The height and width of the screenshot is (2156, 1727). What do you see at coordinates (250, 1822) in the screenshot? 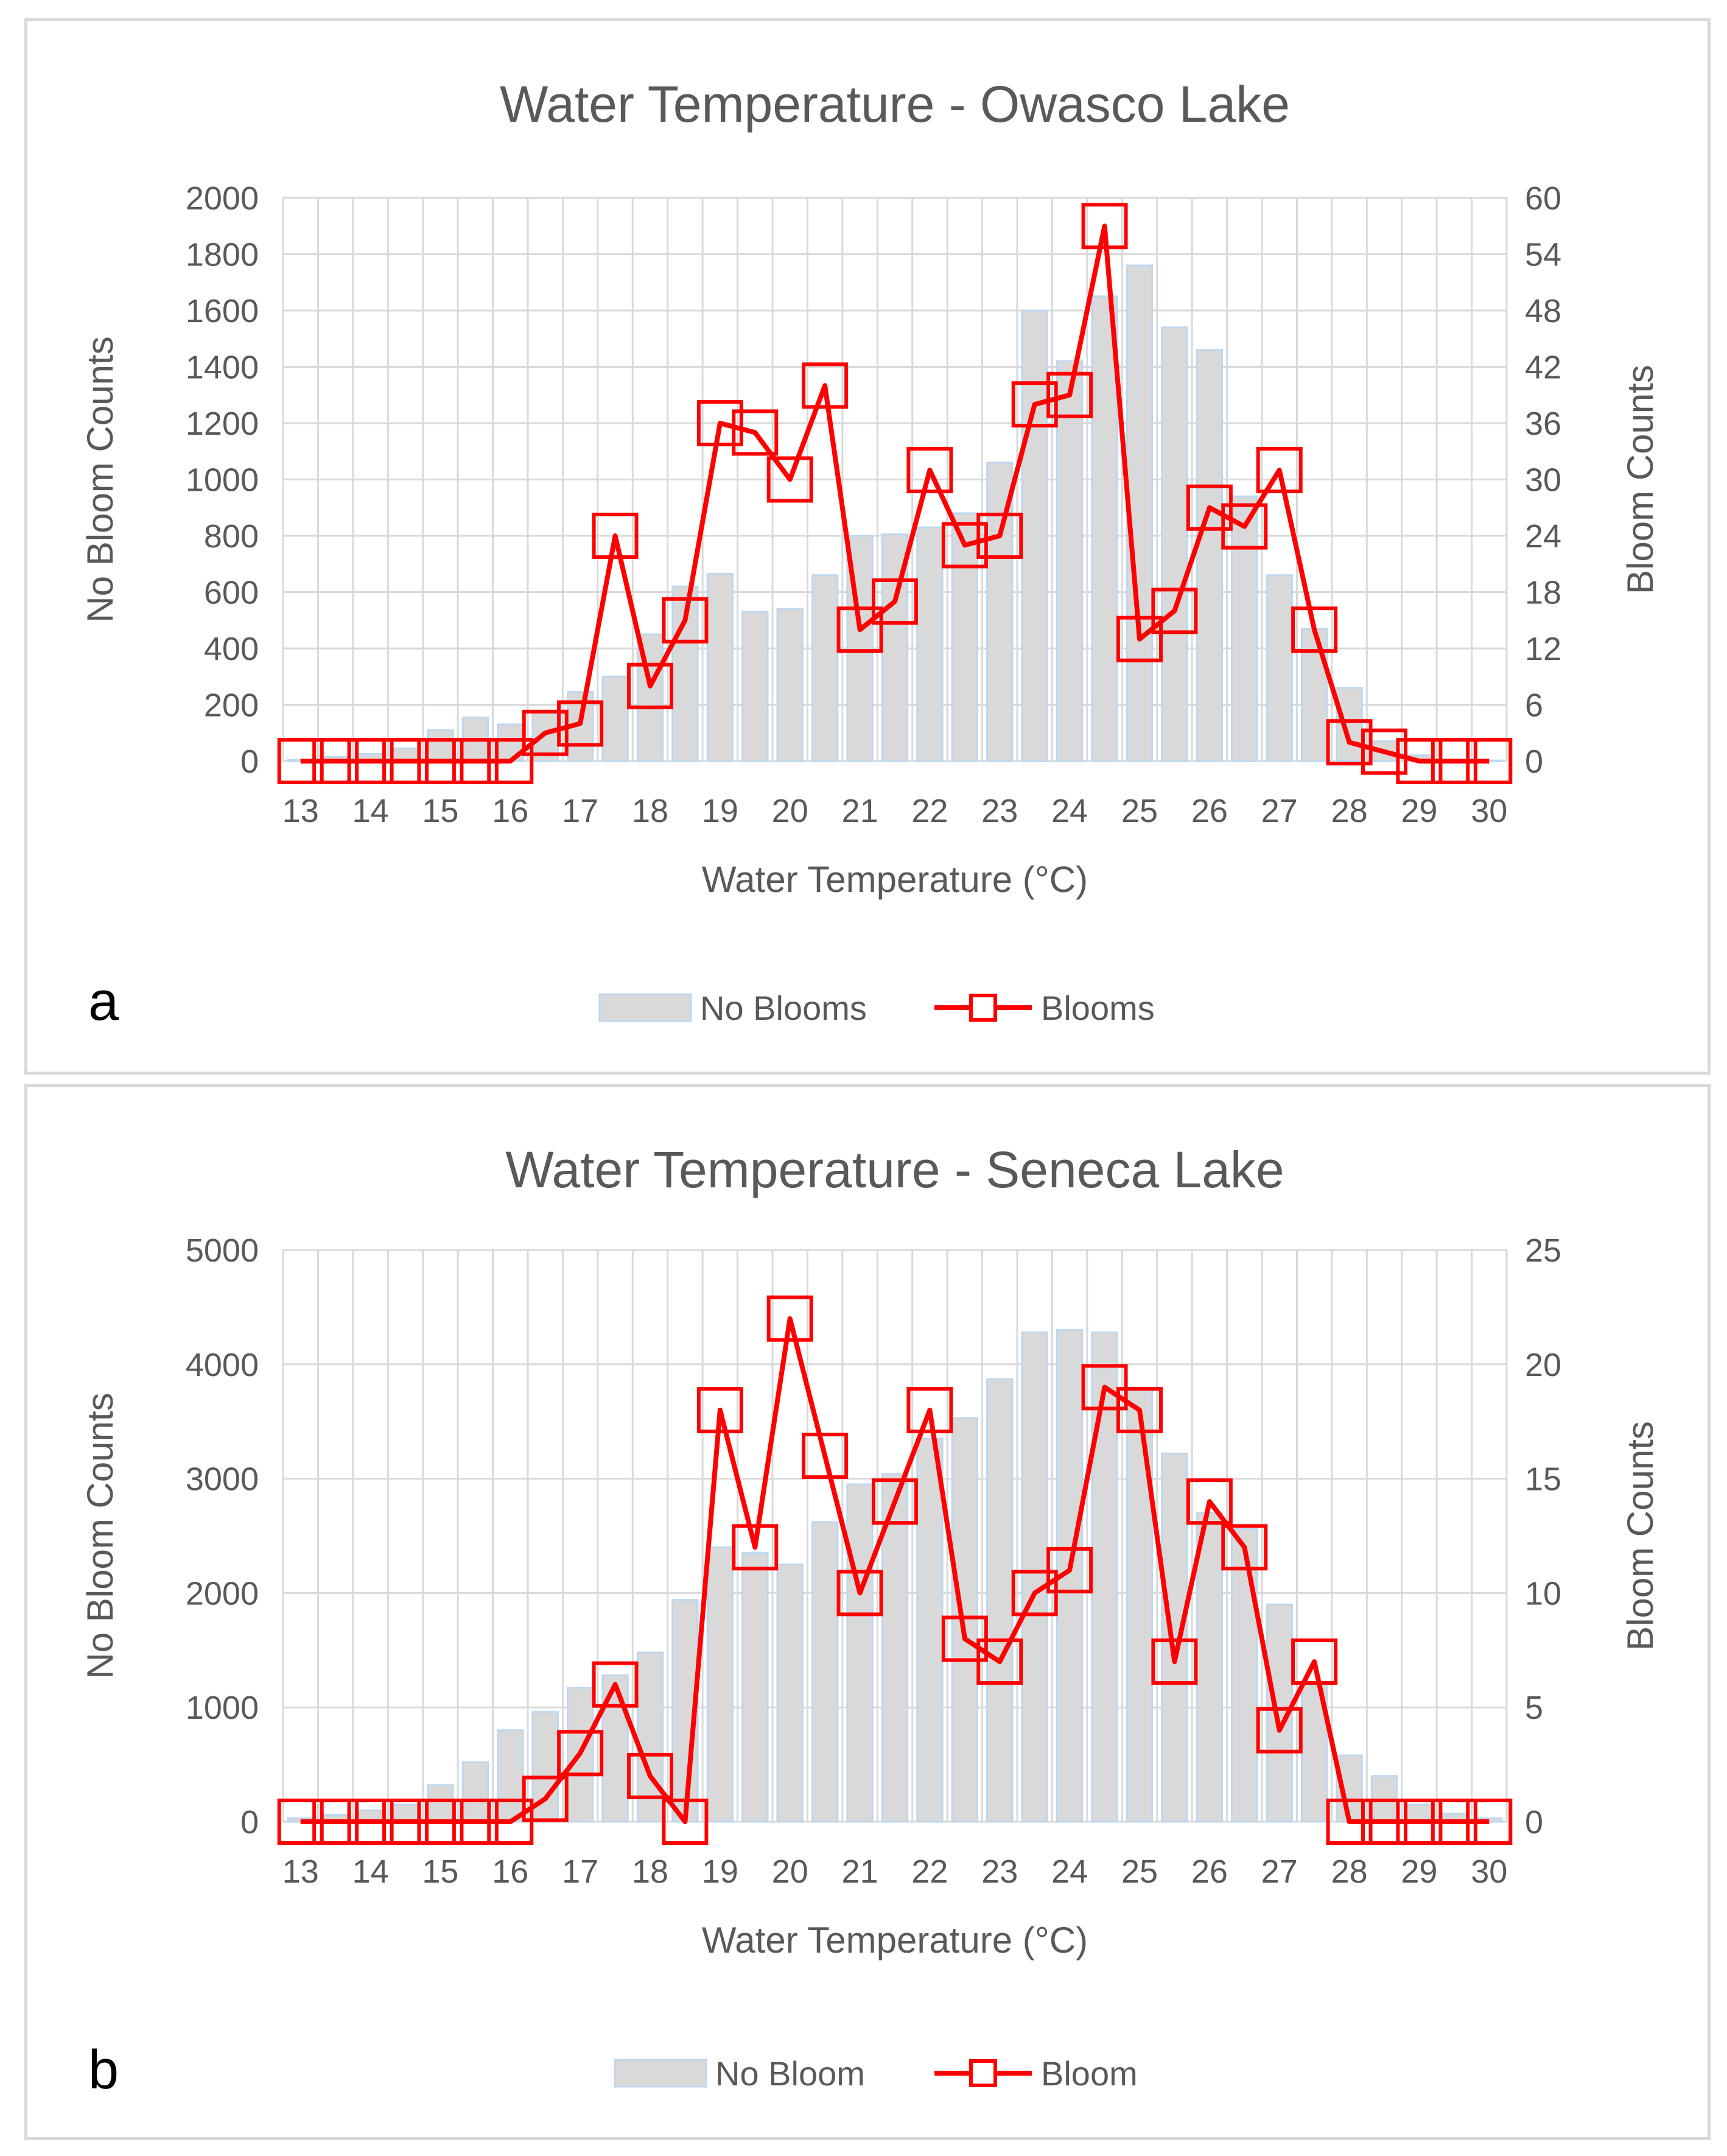
I see `y-tick-label: 0` at bounding box center [250, 1822].